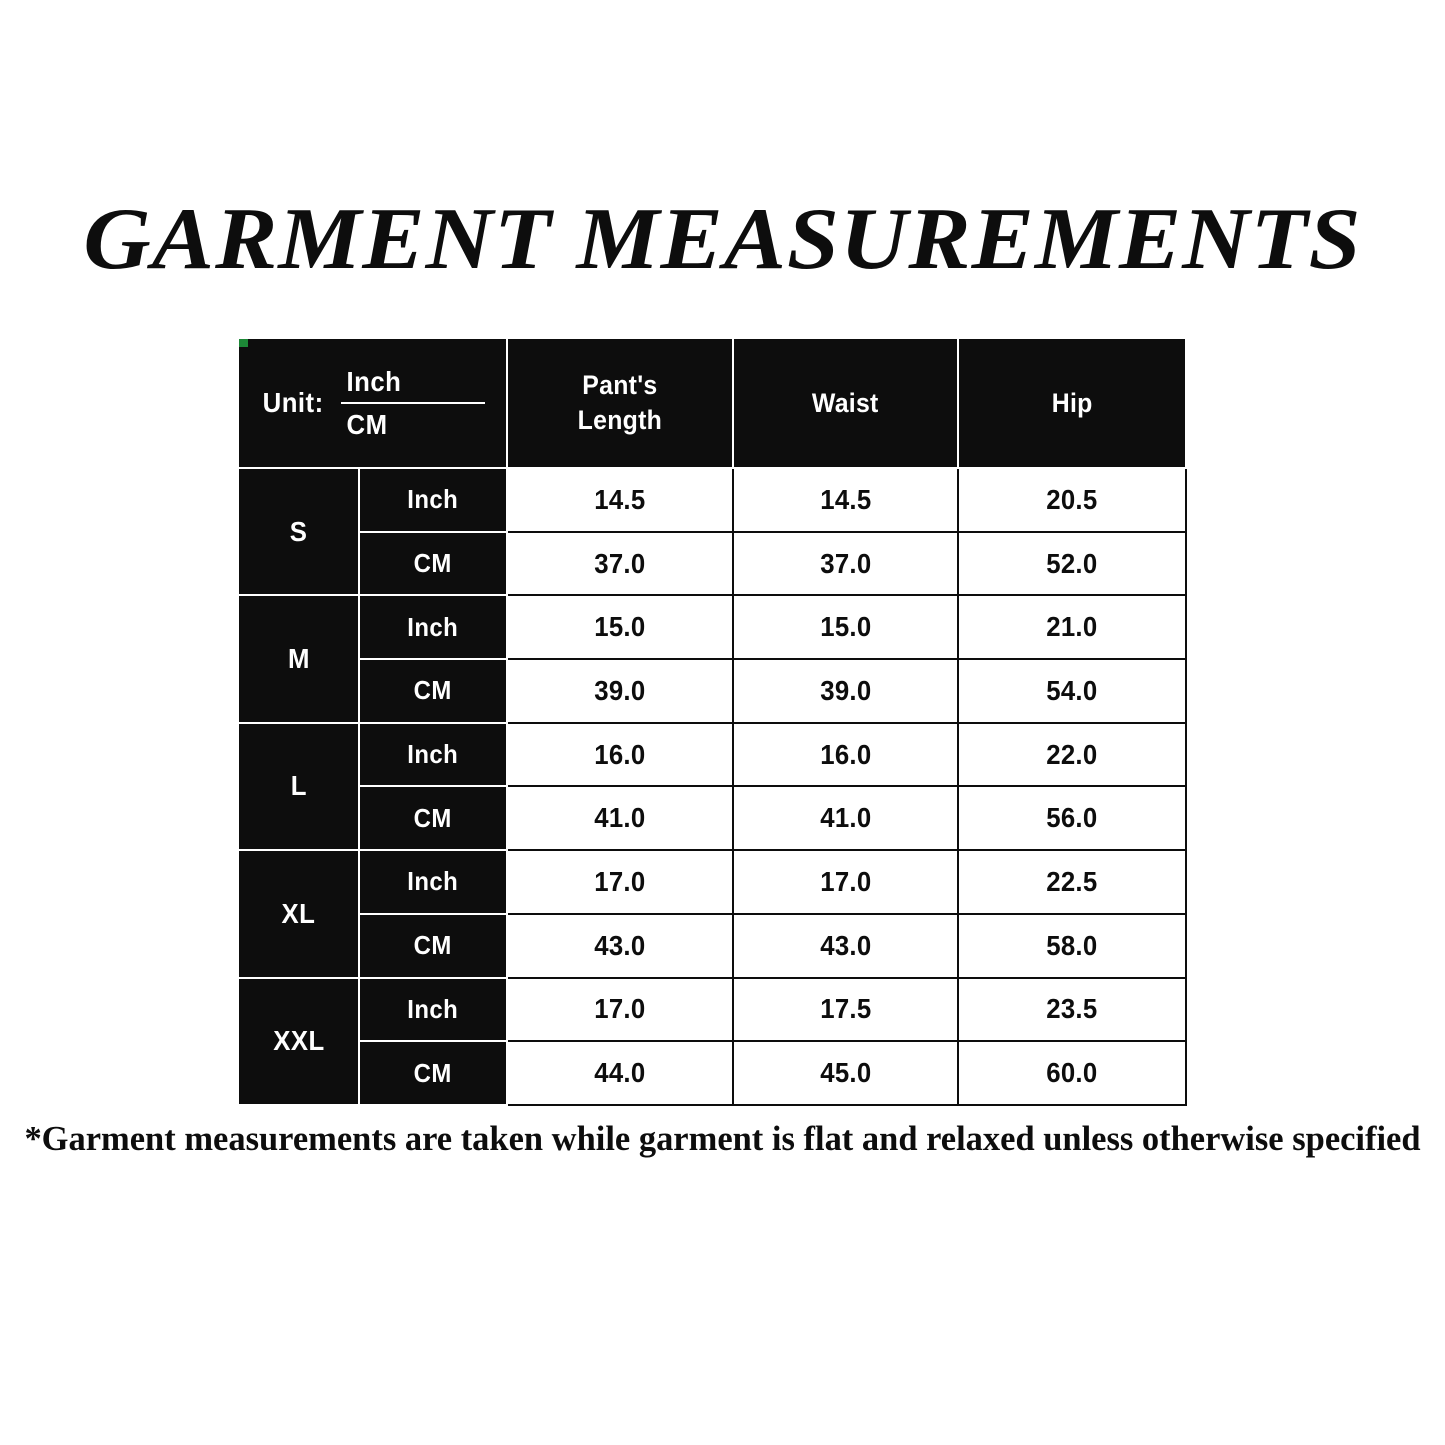 The width and height of the screenshot is (1445, 1445). I want to click on size-cell-xxl: XXL, so click(298, 1041).